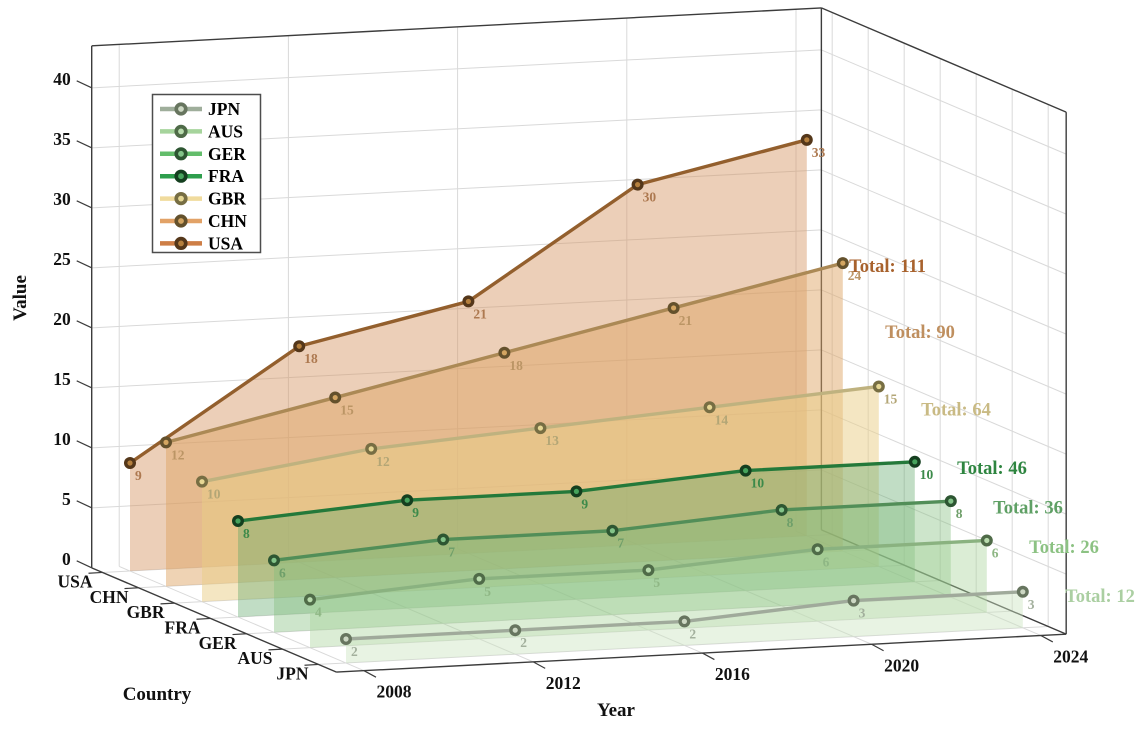 This screenshot has width=1144, height=730. Describe the element at coordinates (819, 152) in the screenshot. I see `value-label-USA: 33` at that location.